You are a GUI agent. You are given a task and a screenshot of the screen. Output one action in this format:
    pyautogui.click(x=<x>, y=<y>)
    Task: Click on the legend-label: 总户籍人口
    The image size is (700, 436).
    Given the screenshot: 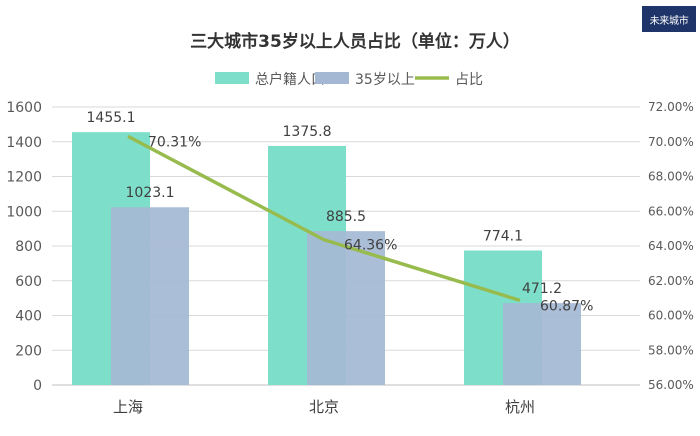 What is the action you would take?
    pyautogui.click(x=290, y=79)
    